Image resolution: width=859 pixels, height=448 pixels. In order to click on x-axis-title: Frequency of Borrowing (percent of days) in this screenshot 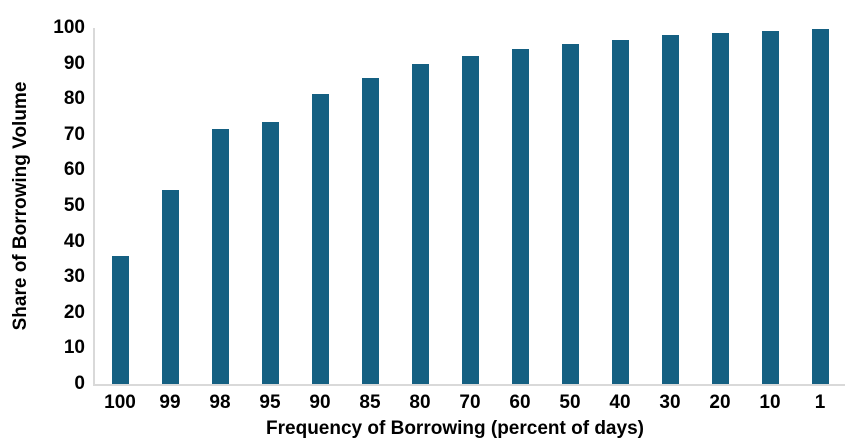, I will do `click(455, 428)`.